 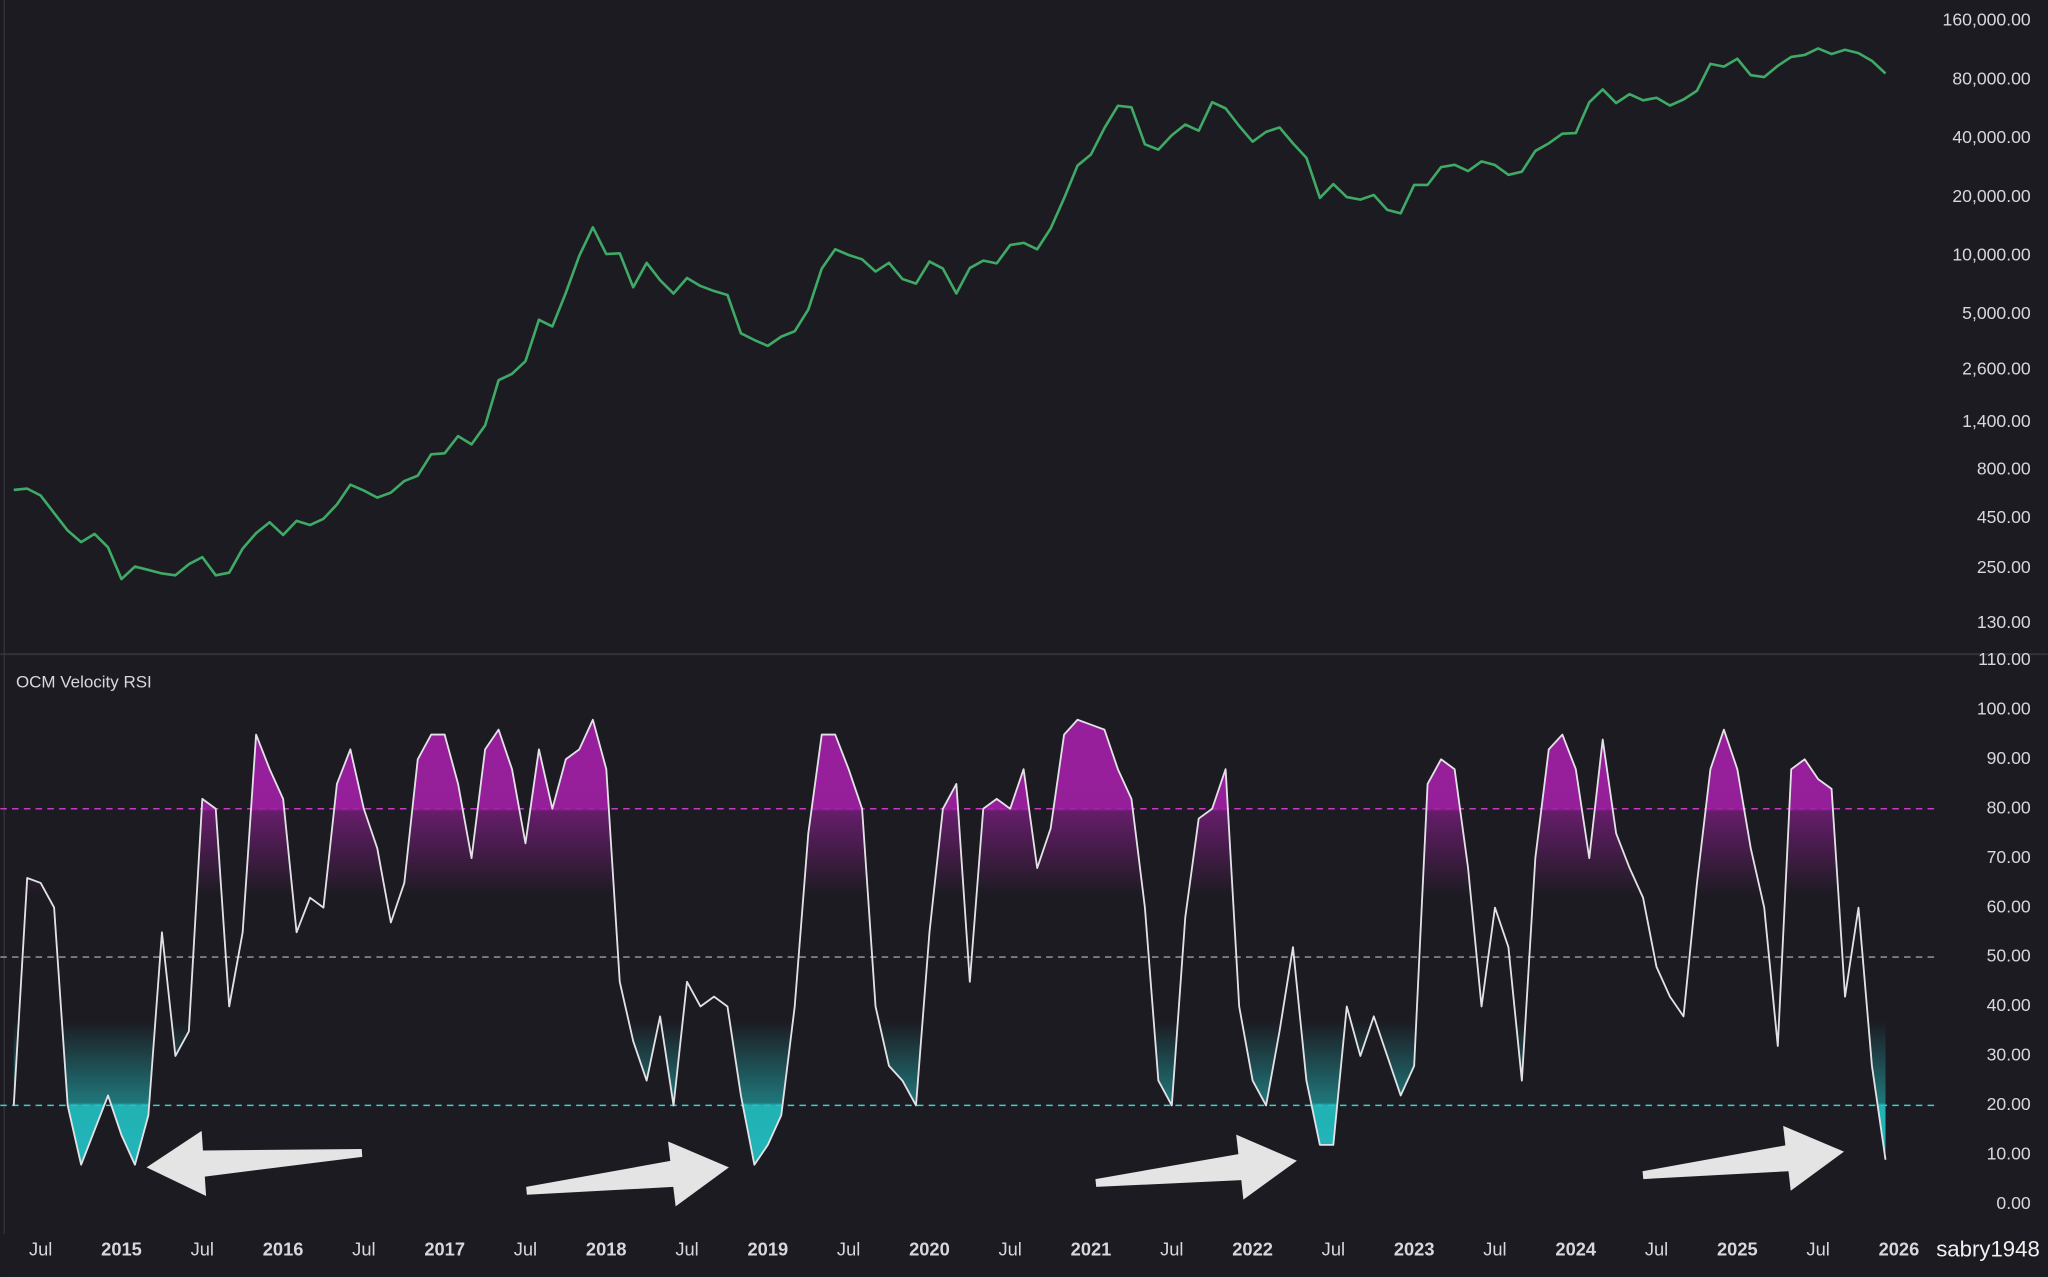 What do you see at coordinates (1987, 20) in the screenshot?
I see `y-tick-label: 160,000.00` at bounding box center [1987, 20].